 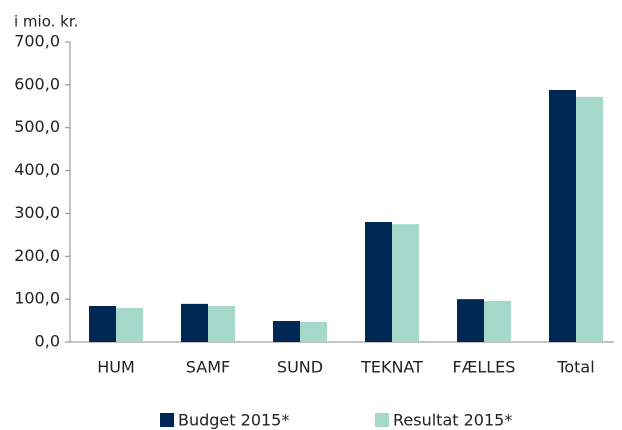 What do you see at coordinates (300, 367) in the screenshot?
I see `x-tick-label: SUND` at bounding box center [300, 367].